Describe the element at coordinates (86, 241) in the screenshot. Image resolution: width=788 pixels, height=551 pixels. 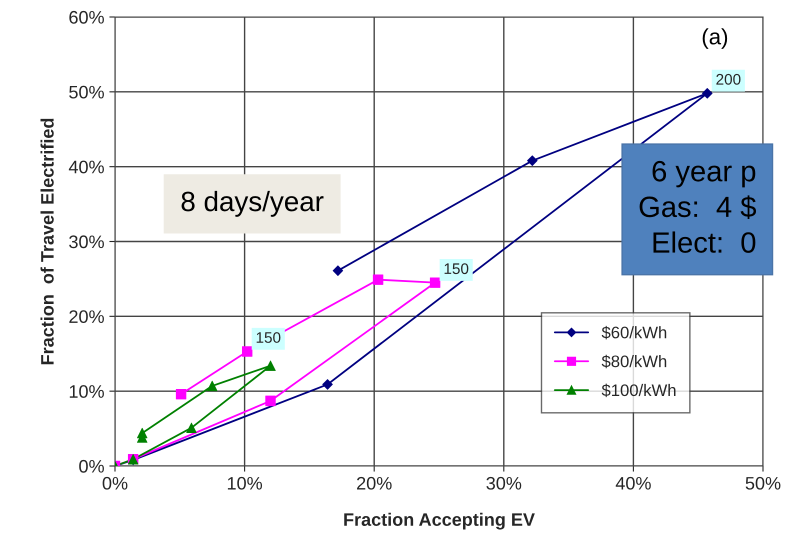
I see `y-tick-label: 30%` at that location.